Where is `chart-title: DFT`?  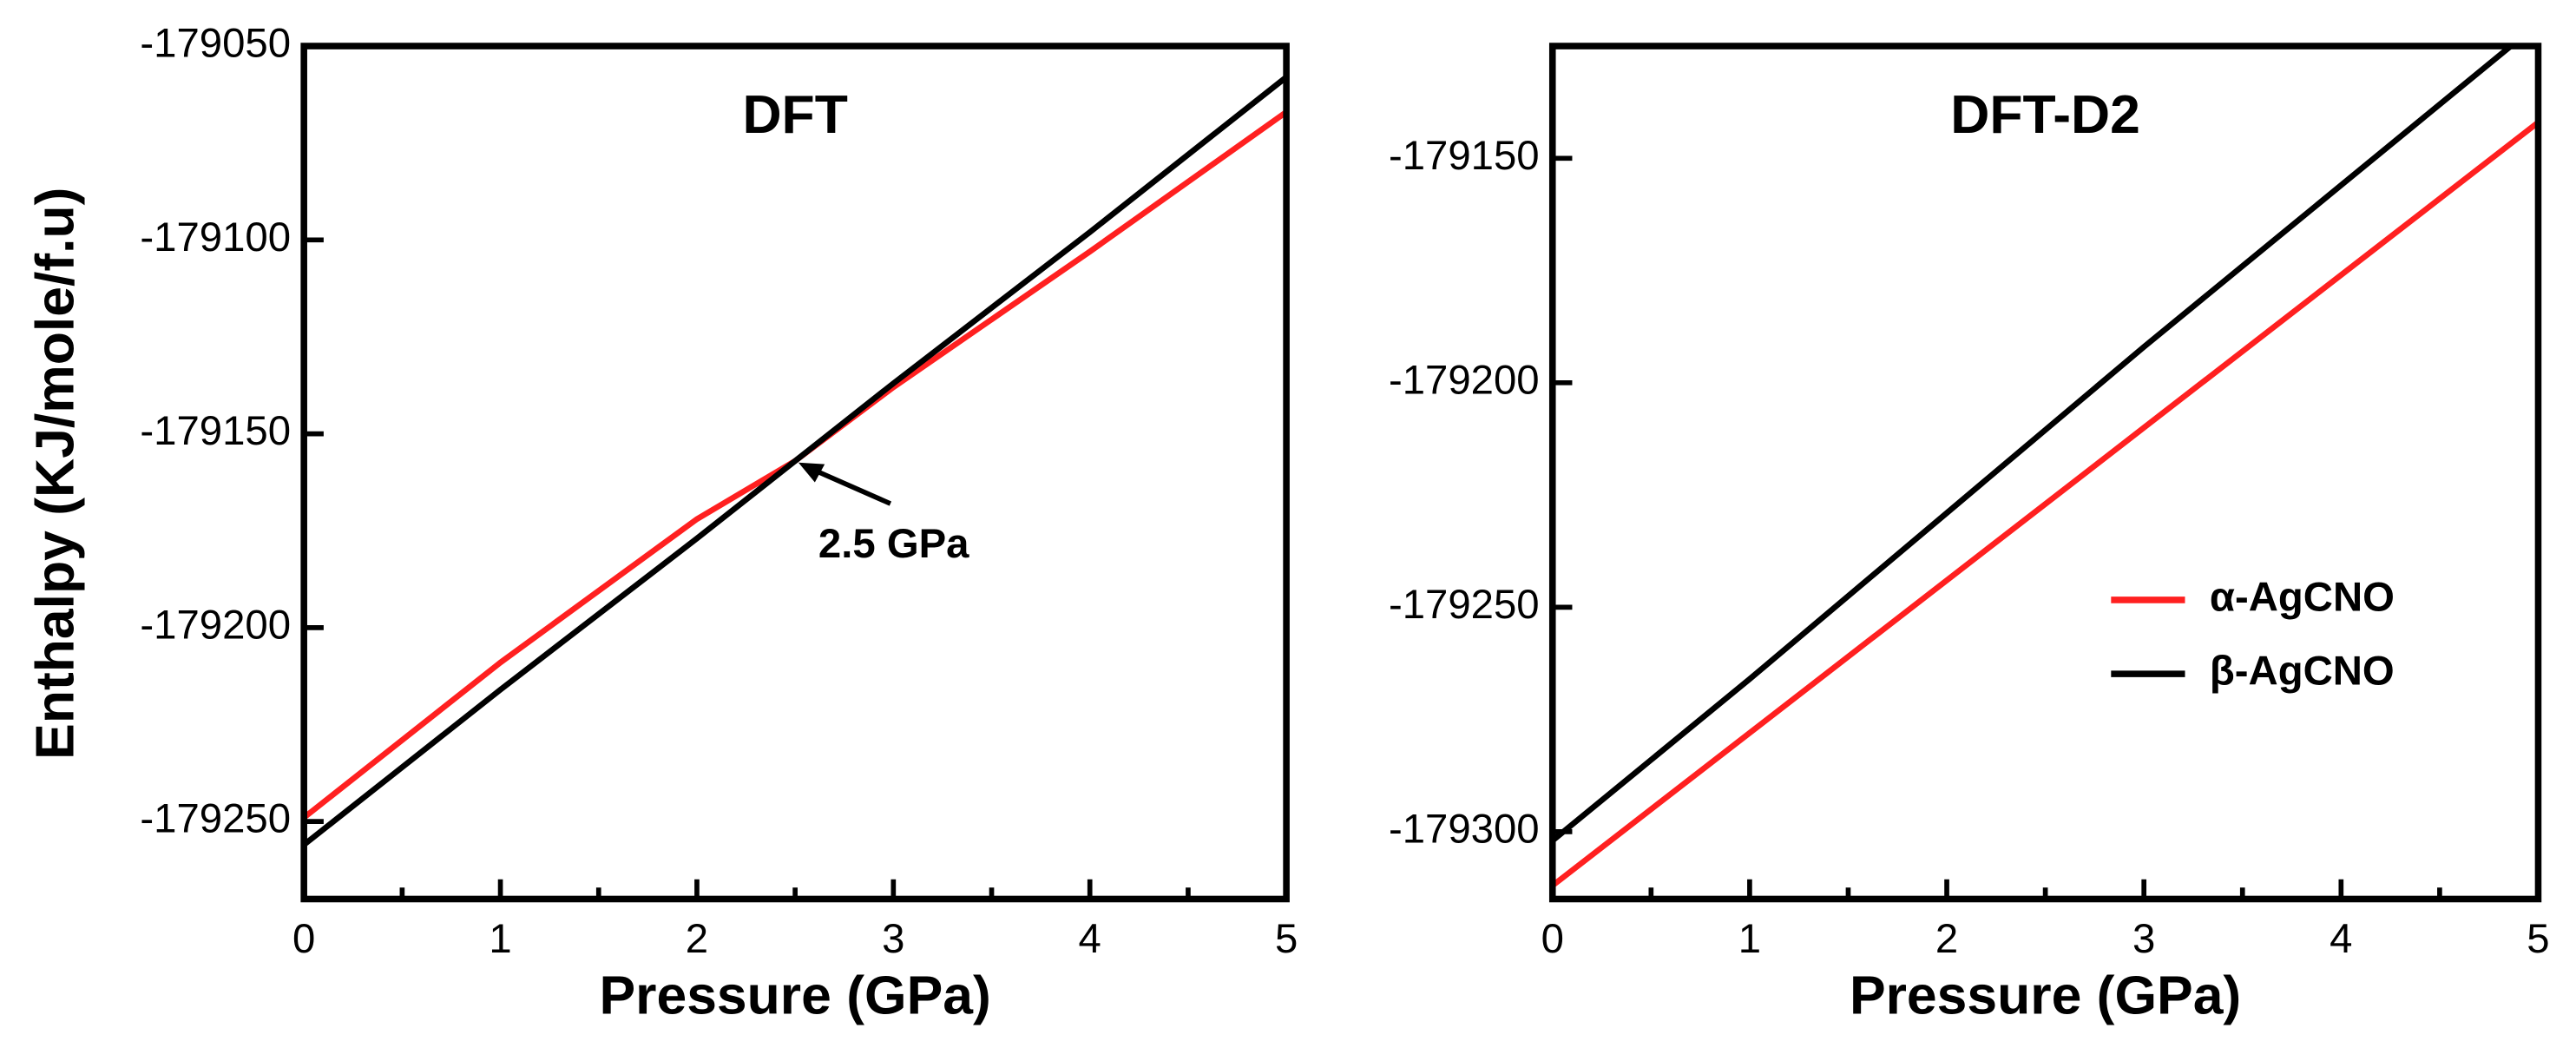
chart-title: DFT is located at coordinates (794, 114).